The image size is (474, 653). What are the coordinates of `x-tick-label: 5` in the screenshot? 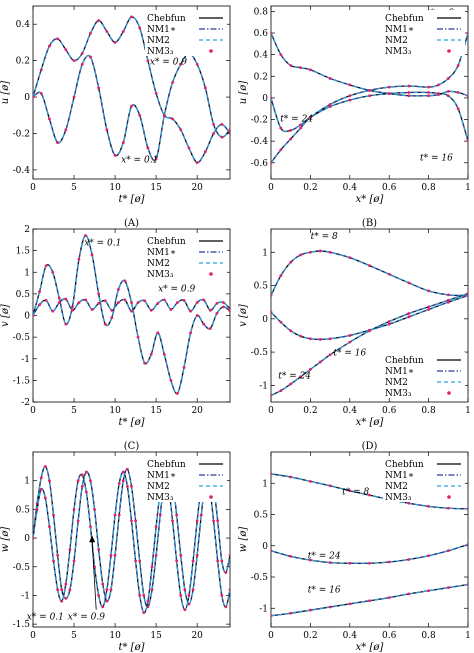 It's located at (74, 636).